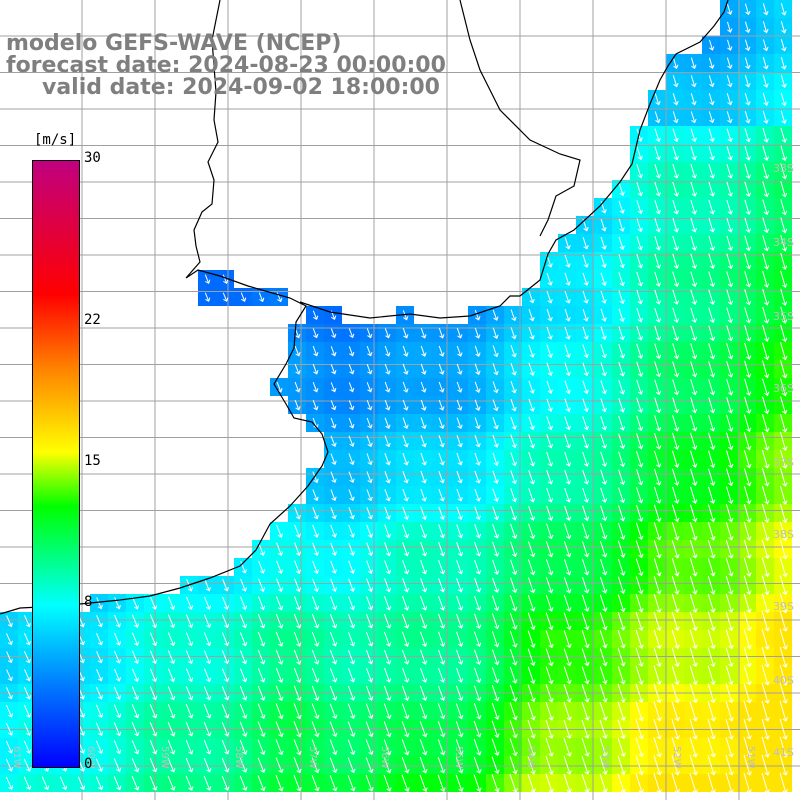 Image resolution: width=800 pixels, height=800 pixels. I want to click on colorbar-tick-label: 0, so click(88, 764).